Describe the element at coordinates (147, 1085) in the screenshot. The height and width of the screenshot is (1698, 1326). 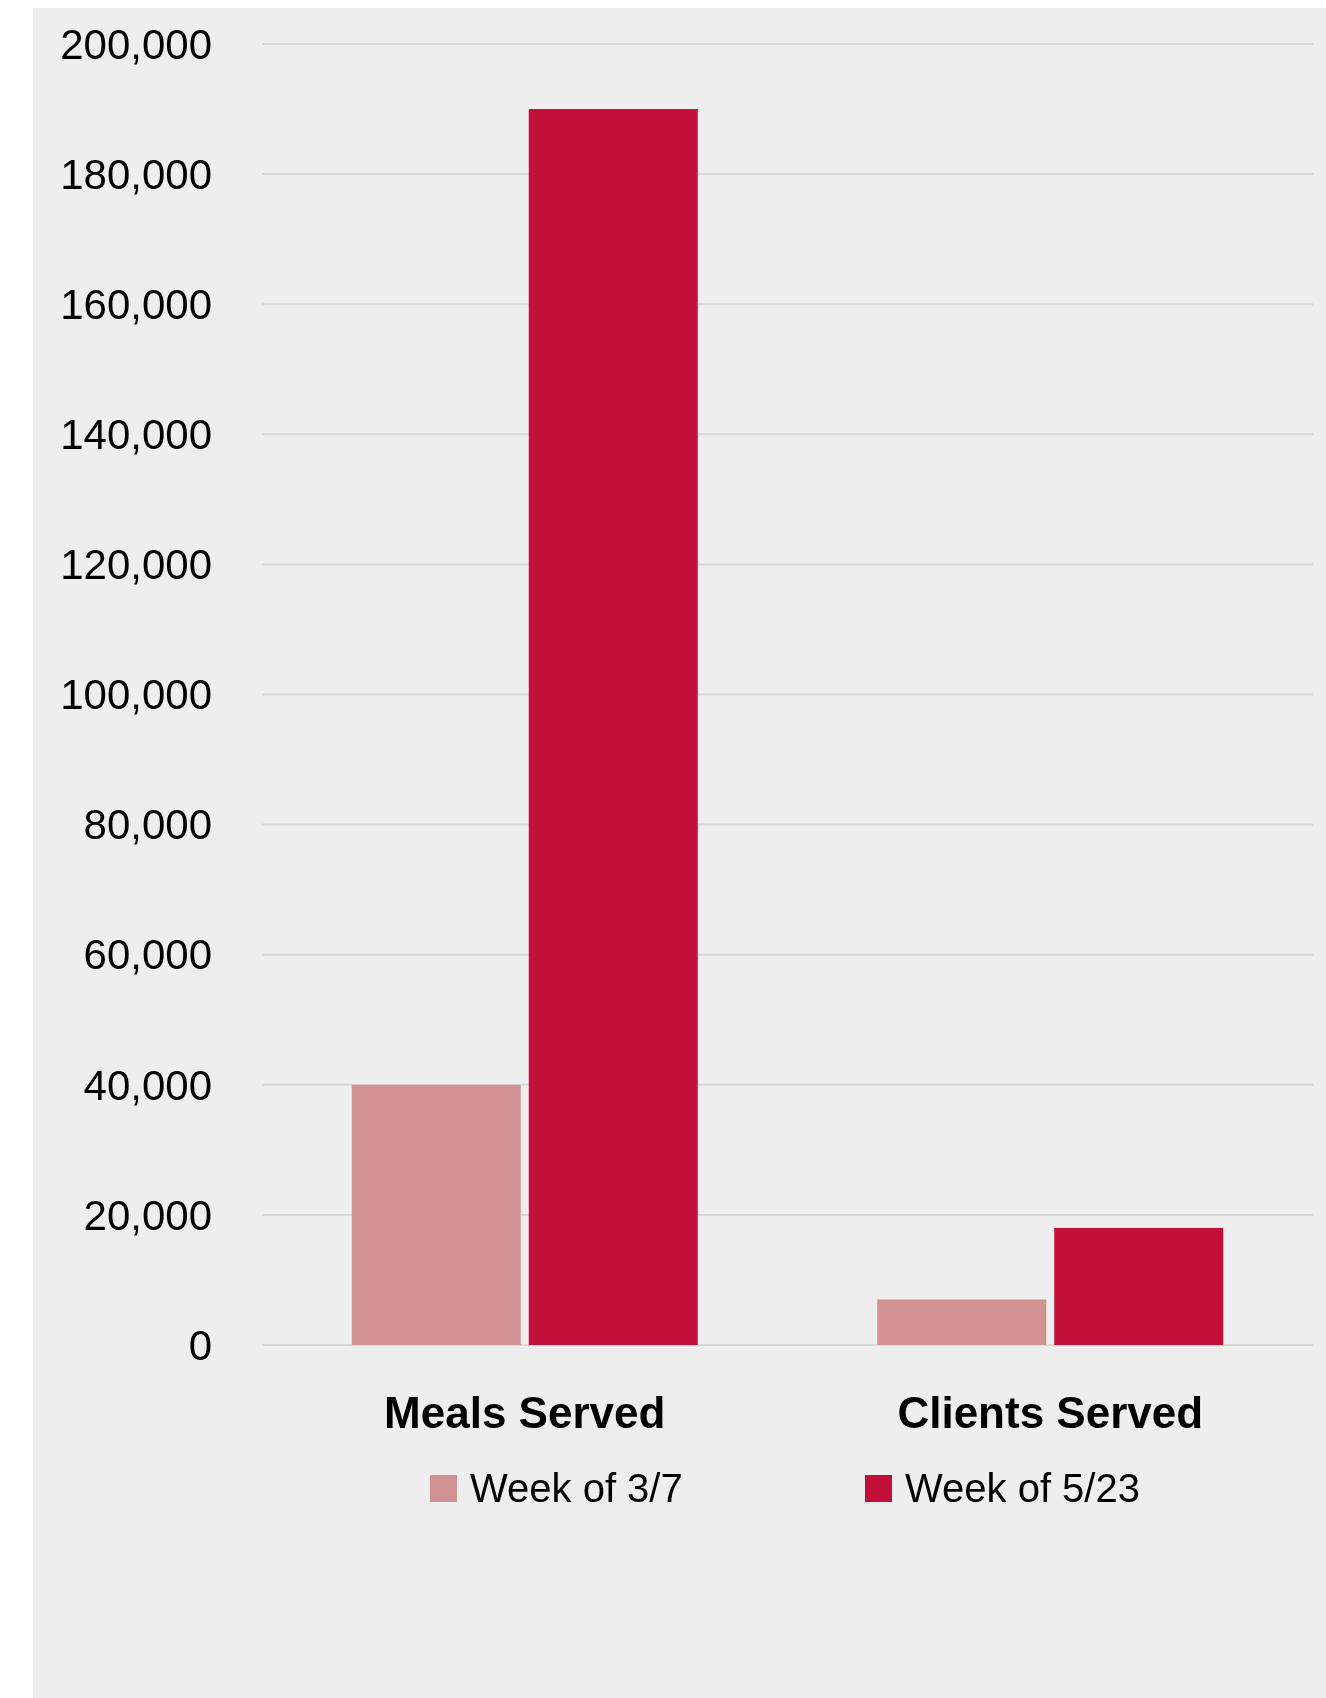
I see `y-tick-label: 40,000` at that location.